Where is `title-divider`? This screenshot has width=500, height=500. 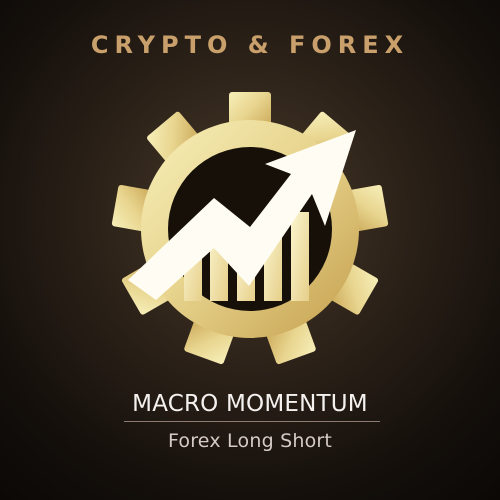 title-divider is located at coordinates (252, 421).